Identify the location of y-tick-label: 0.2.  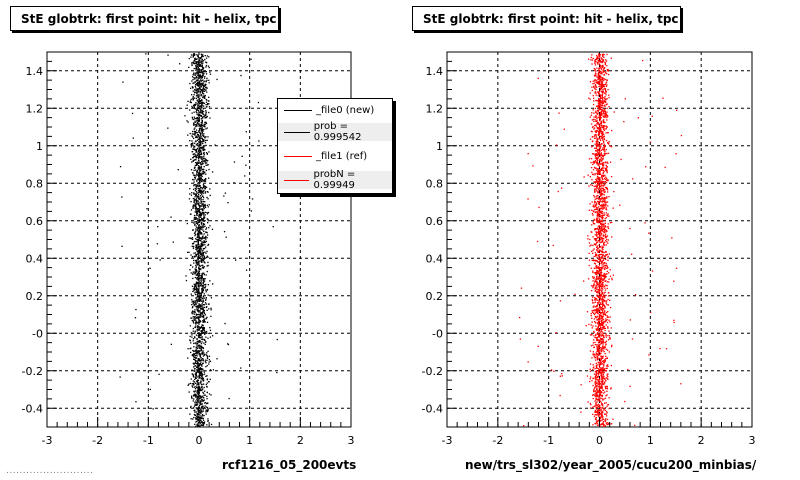
(35, 296).